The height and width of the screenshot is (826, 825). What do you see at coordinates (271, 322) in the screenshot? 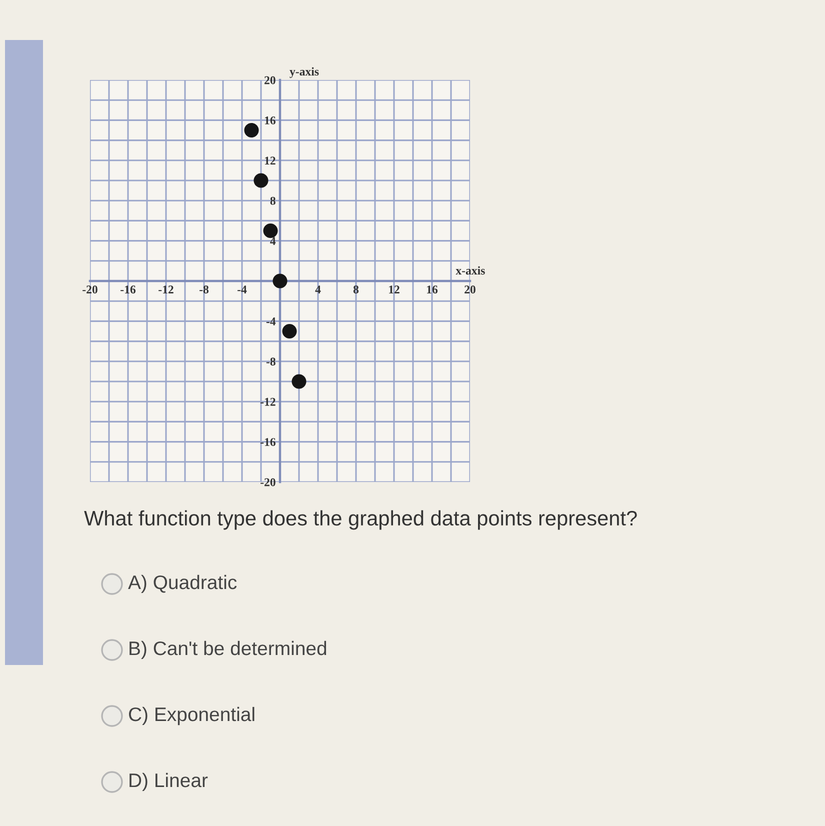
I see `y-tick-label: -4` at bounding box center [271, 322].